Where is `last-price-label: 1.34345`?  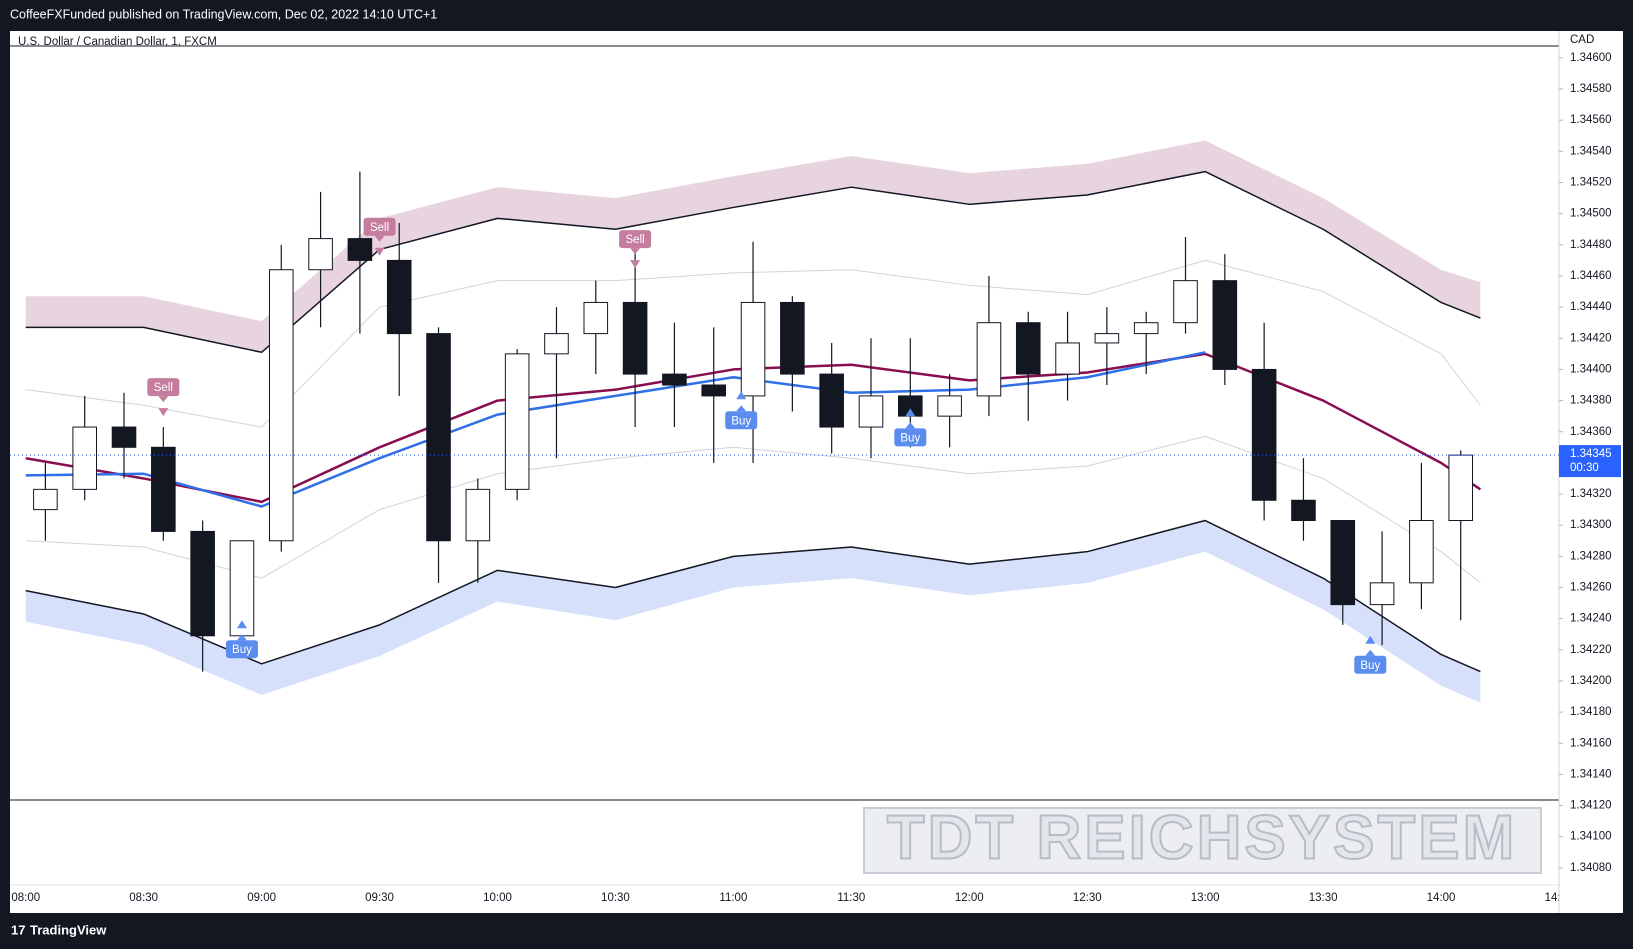 last-price-label: 1.34345 is located at coordinates (1591, 454).